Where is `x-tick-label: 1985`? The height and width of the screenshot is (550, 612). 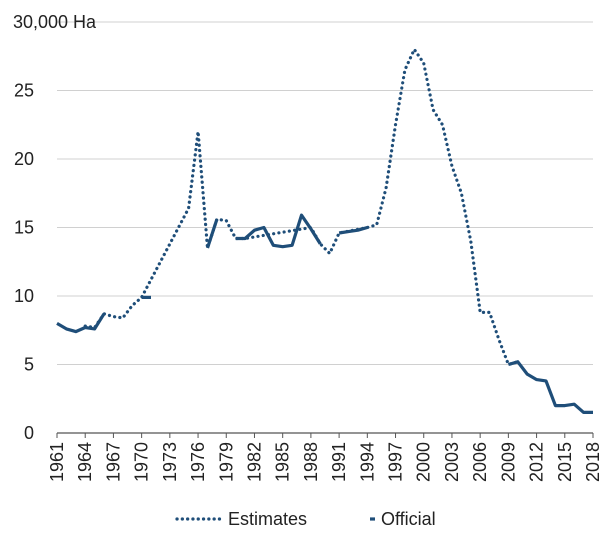
x-tick-label: 1985 is located at coordinates (283, 462).